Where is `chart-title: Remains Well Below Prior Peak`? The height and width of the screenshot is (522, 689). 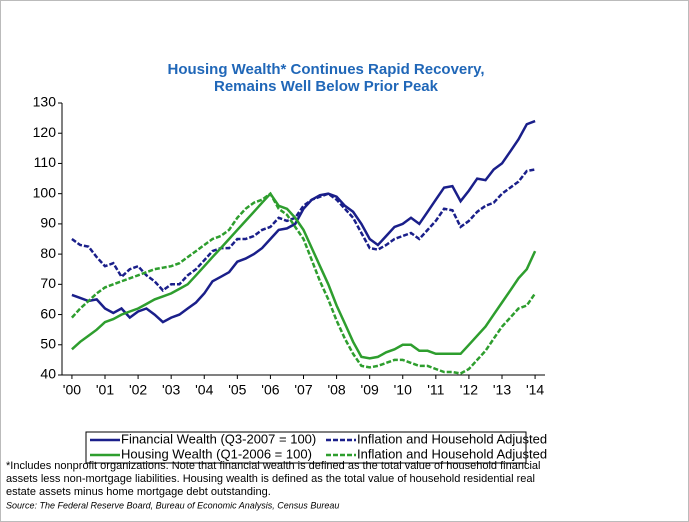 chart-title: Remains Well Below Prior Peak is located at coordinates (326, 86).